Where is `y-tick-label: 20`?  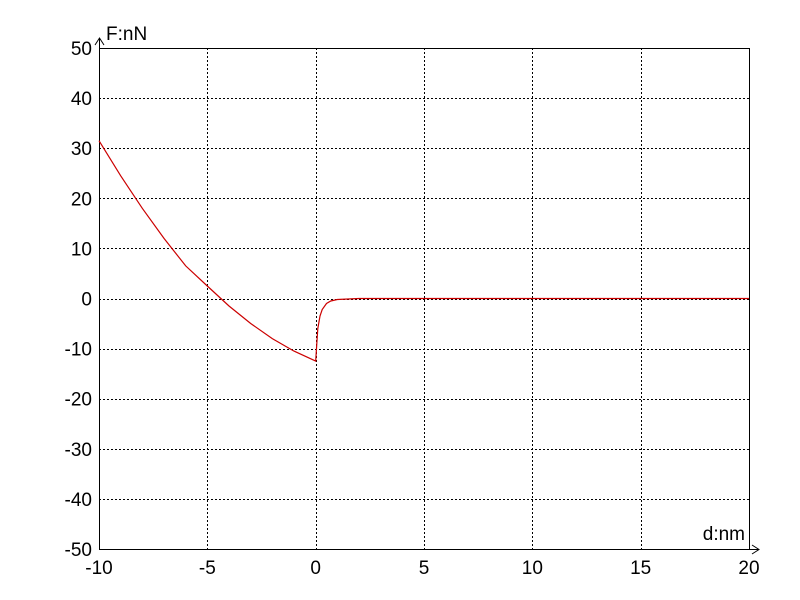 y-tick-label: 20 is located at coordinates (81, 199).